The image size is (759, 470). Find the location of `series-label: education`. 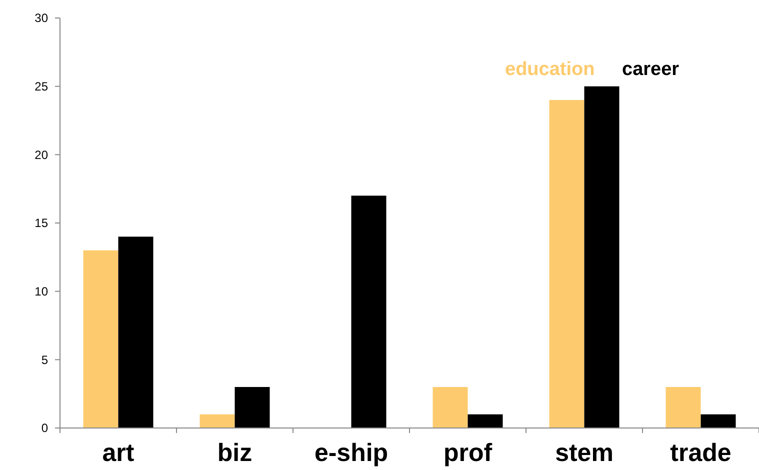

series-label: education is located at coordinates (550, 69).